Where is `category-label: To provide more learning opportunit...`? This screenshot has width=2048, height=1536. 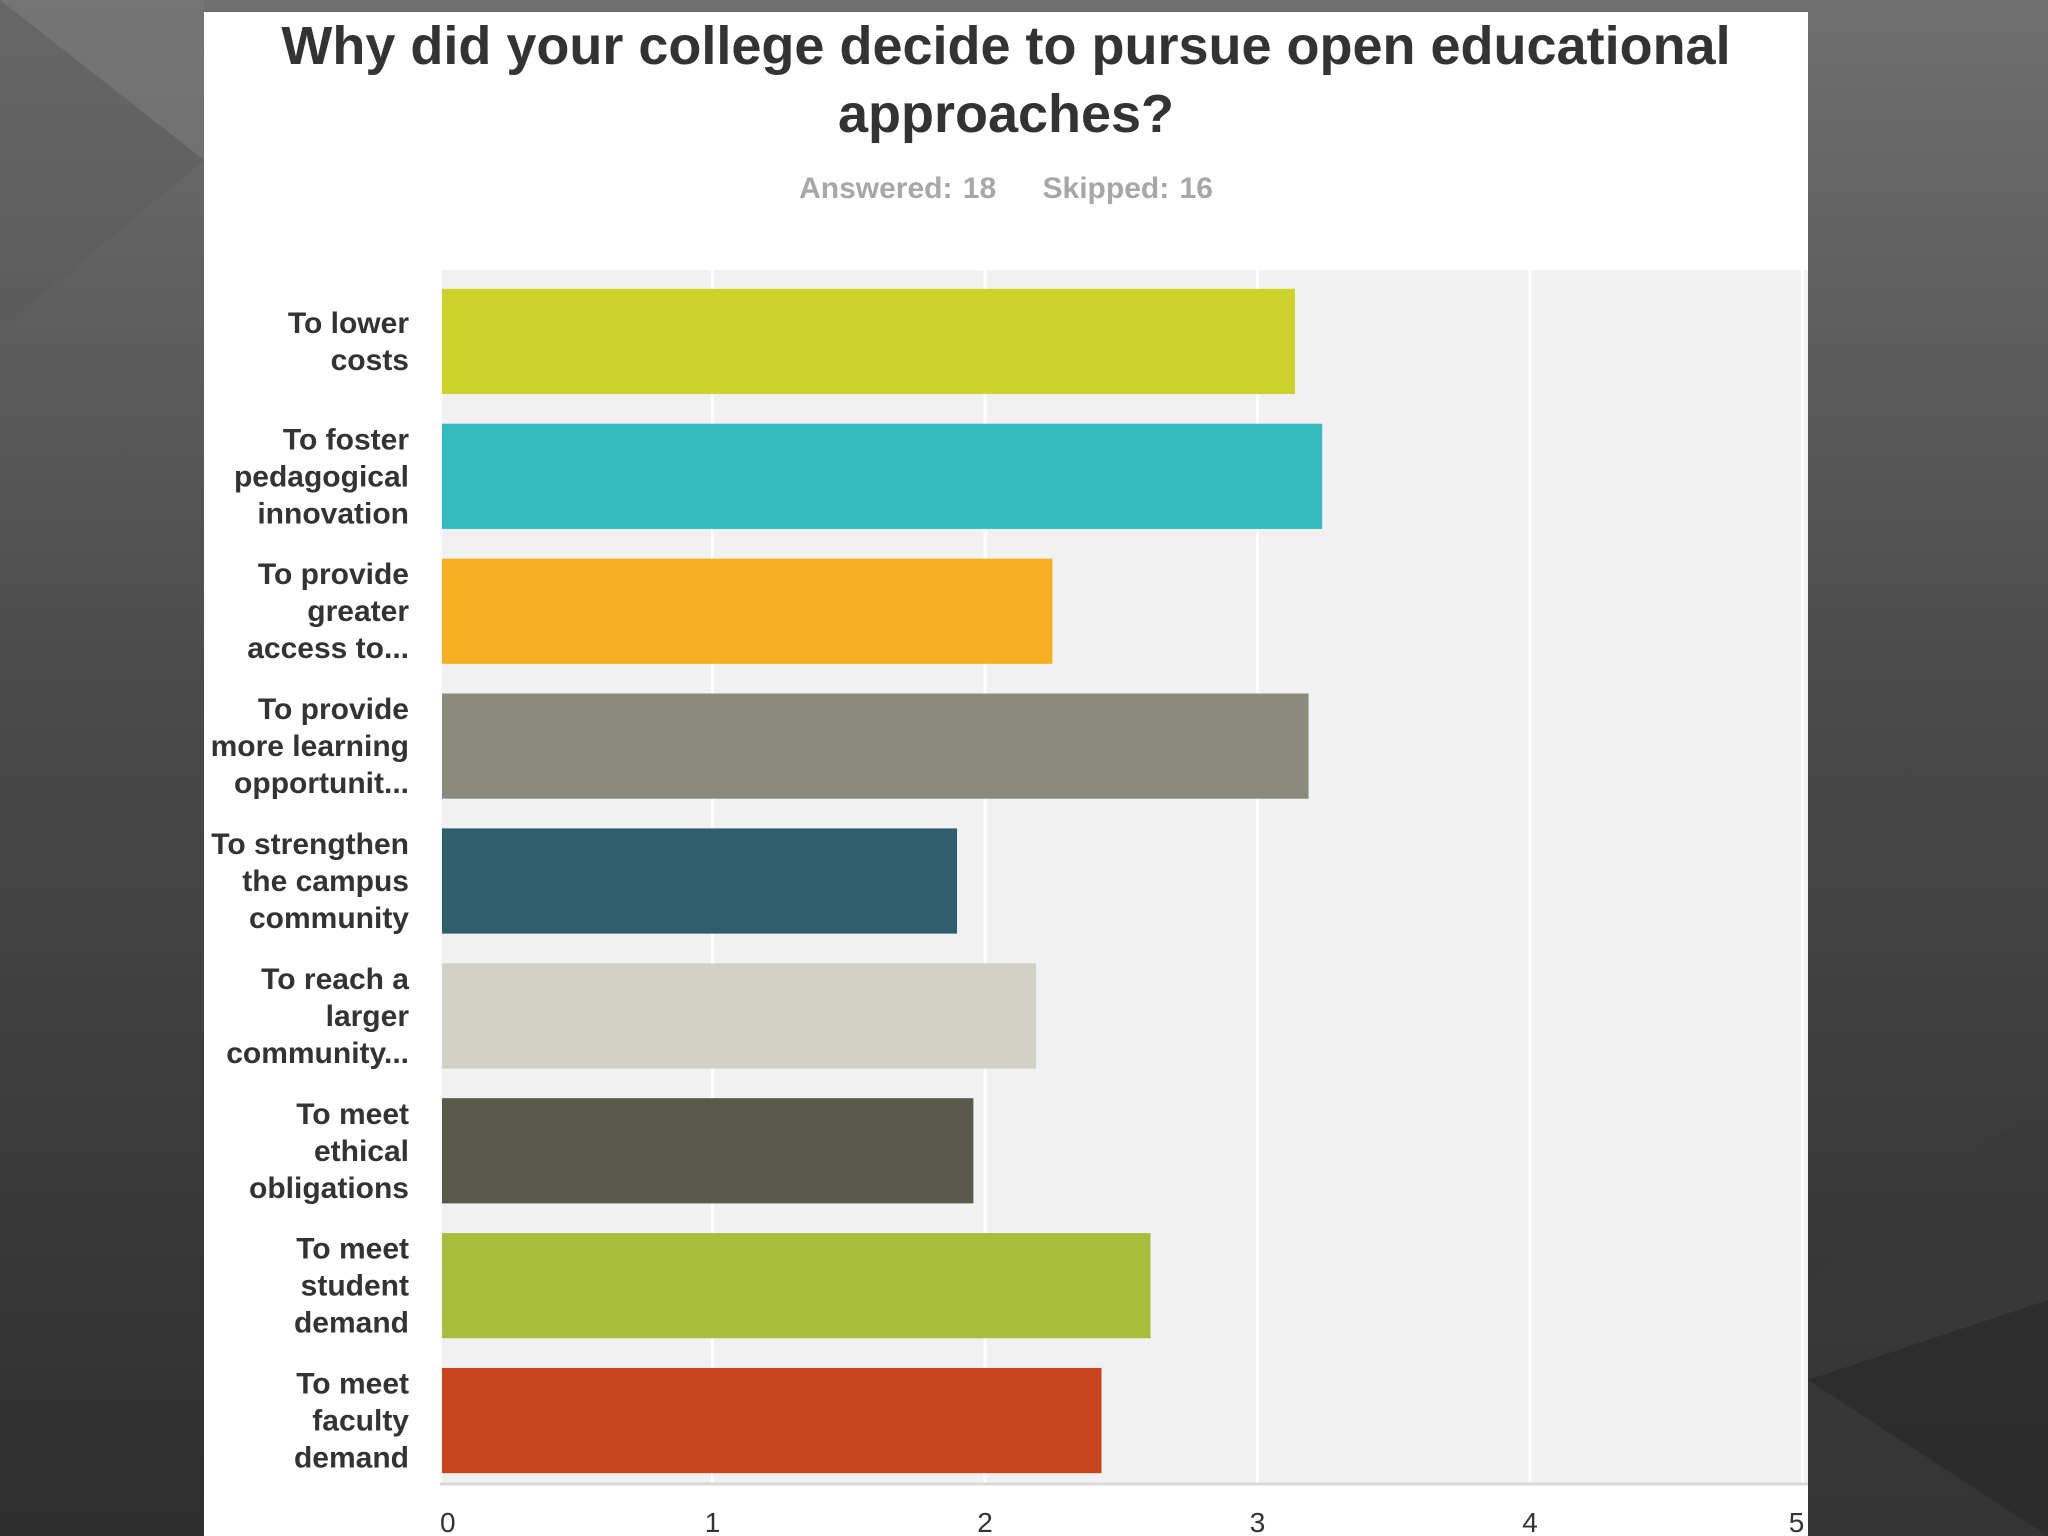 category-label: To provide more learning opportunit... is located at coordinates (310, 746).